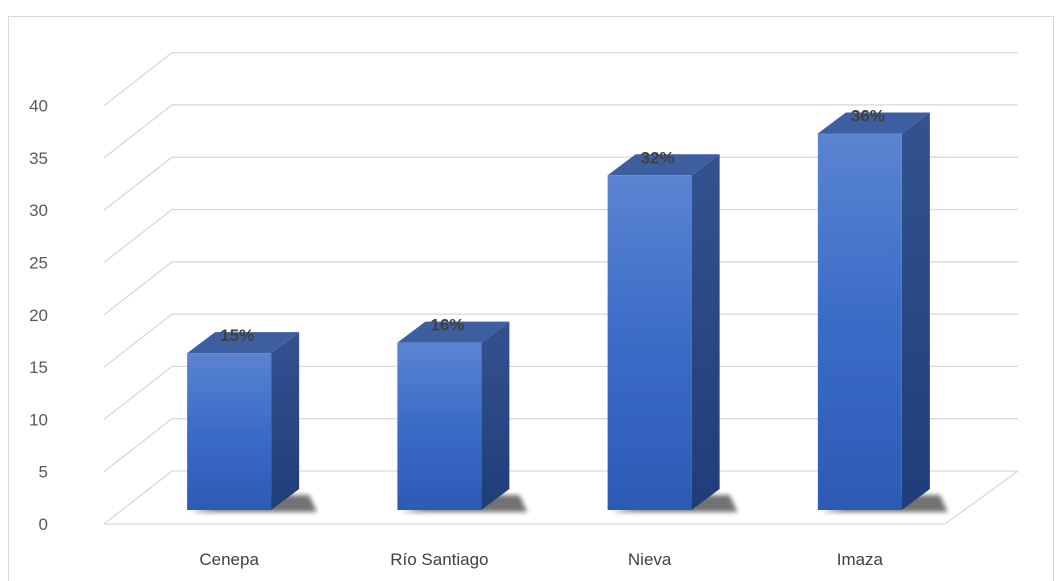 The height and width of the screenshot is (581, 1064). What do you see at coordinates (43, 524) in the screenshot?
I see `y-tick-label: 0` at bounding box center [43, 524].